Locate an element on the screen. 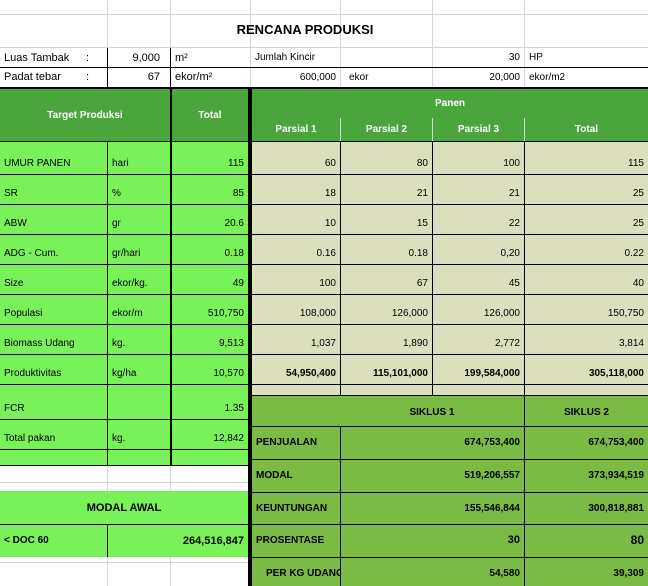 This screenshot has height=586, width=648. row-parsial-3: 100 is located at coordinates (511, 163).